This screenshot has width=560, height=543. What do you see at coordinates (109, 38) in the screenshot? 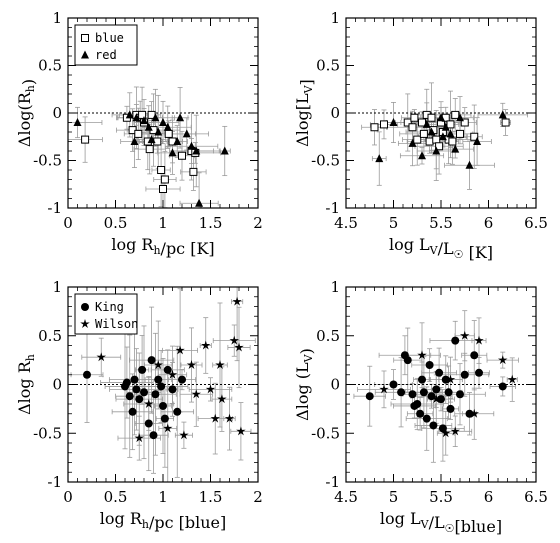
I see `legend-label-blue: blue` at bounding box center [109, 38].